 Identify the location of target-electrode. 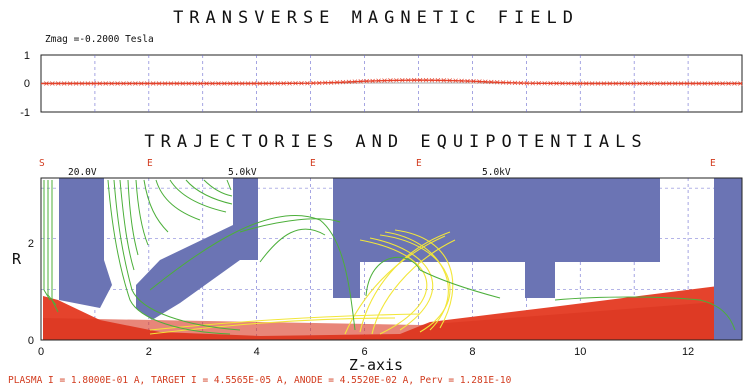
(728, 259).